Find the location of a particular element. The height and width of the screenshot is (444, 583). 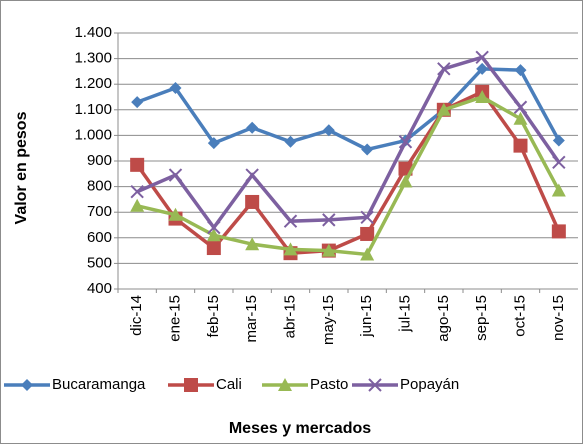

y-tick-label: 700 is located at coordinates (99, 211).